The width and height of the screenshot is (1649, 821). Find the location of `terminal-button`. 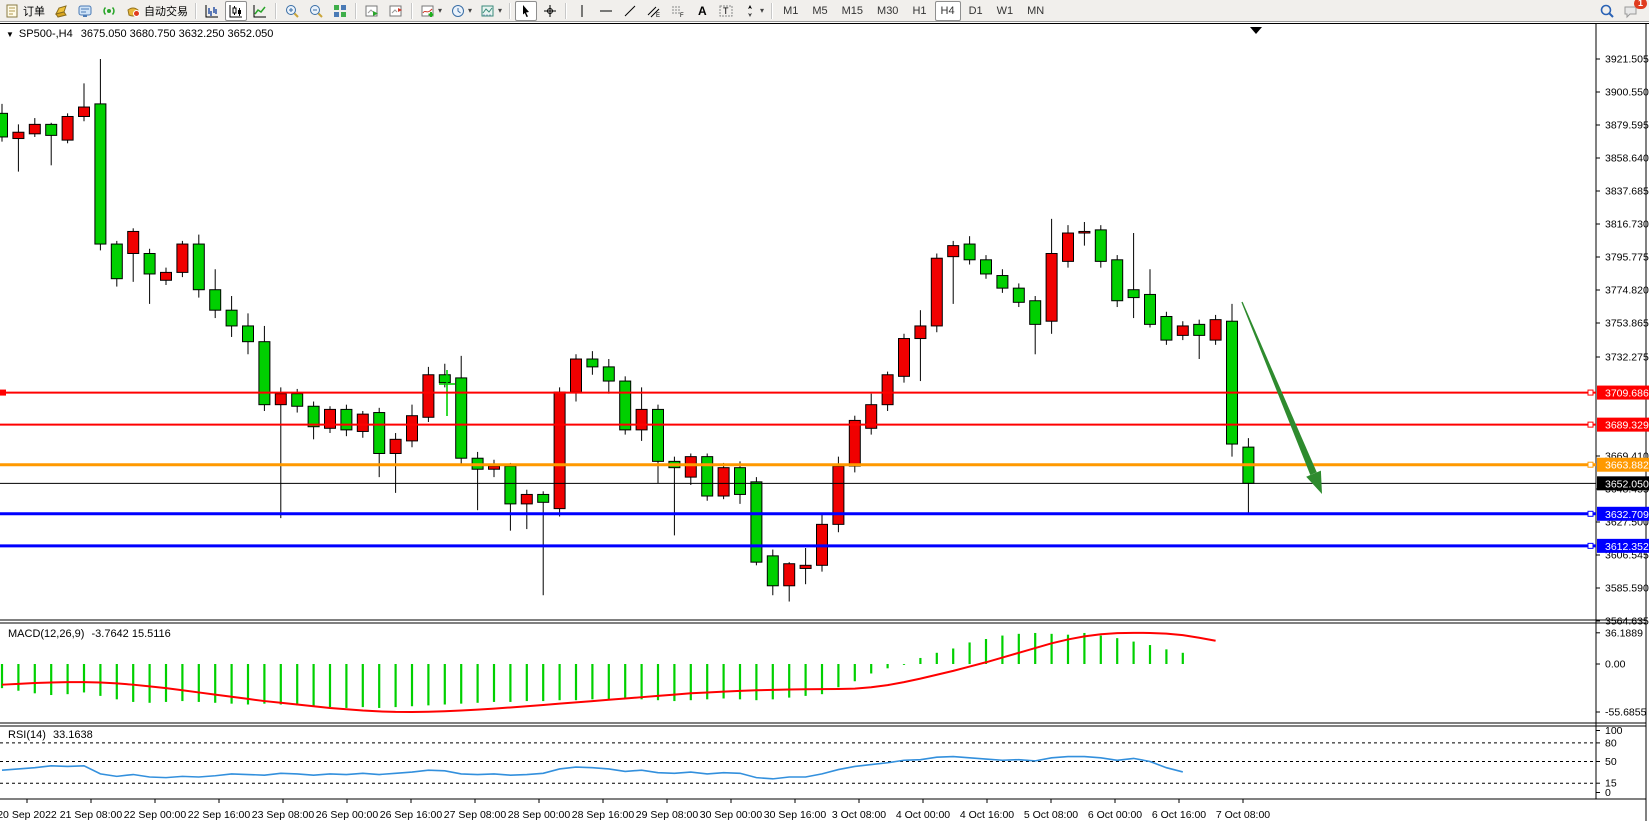

terminal-button is located at coordinates (85, 11).